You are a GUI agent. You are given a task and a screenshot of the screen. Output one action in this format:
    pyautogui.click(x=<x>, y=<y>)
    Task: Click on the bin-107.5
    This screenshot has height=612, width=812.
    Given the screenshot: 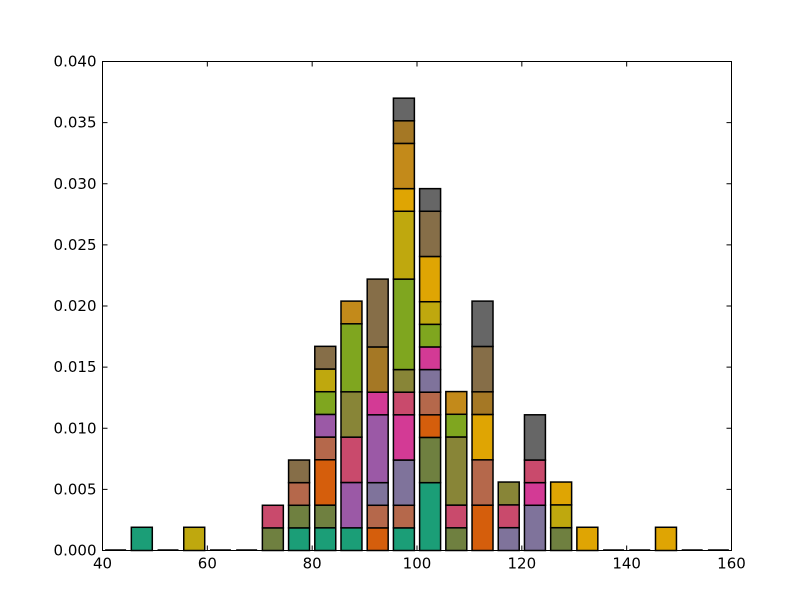 What is the action you would take?
    pyautogui.click(x=456, y=471)
    